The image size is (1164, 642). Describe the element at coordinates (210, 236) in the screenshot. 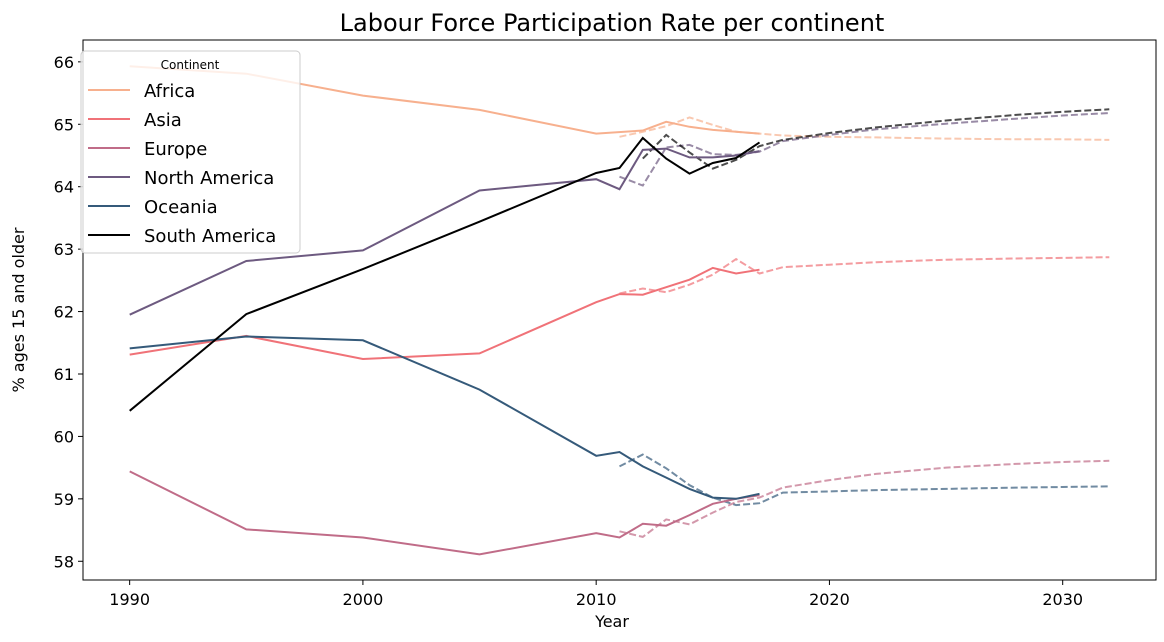

I see `legend-label-south-america: South America` at that location.